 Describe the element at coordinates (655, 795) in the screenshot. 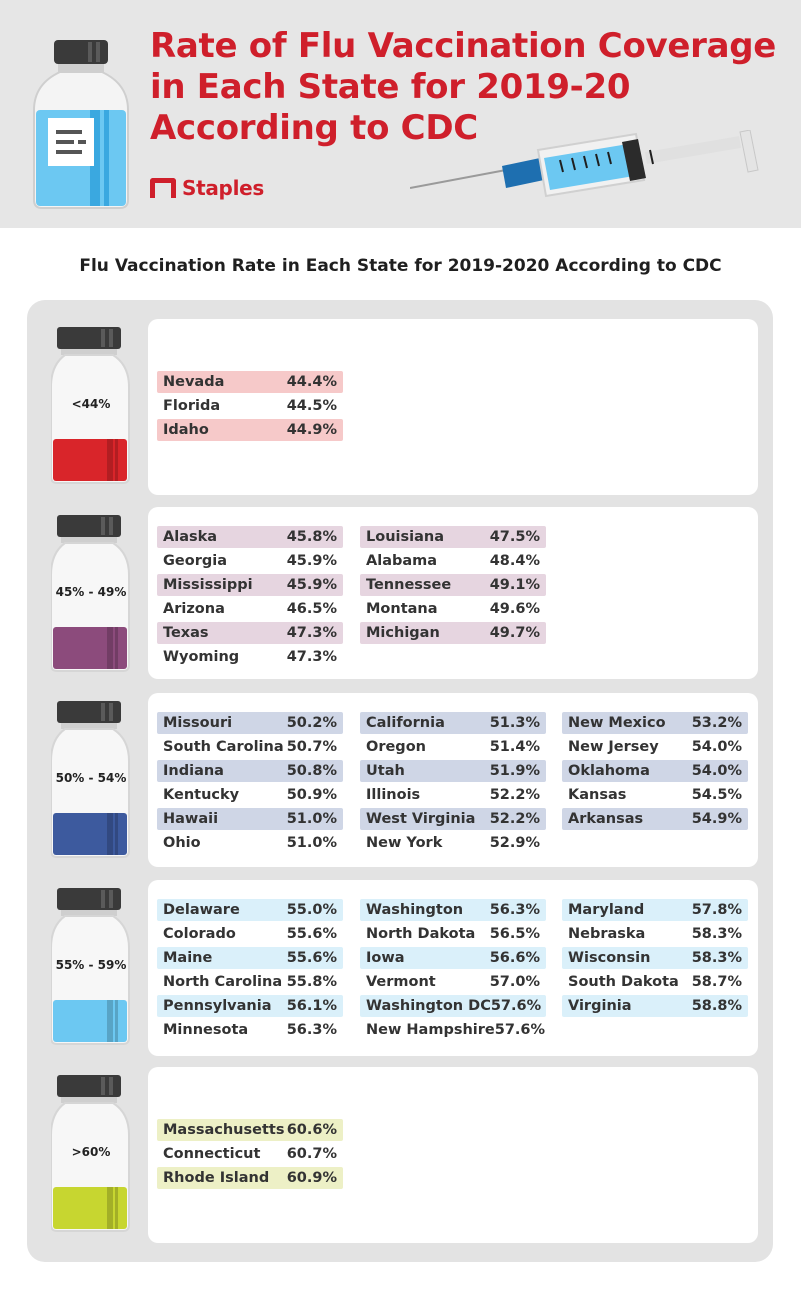

I see `state-row: Kansas 54.5%` at that location.